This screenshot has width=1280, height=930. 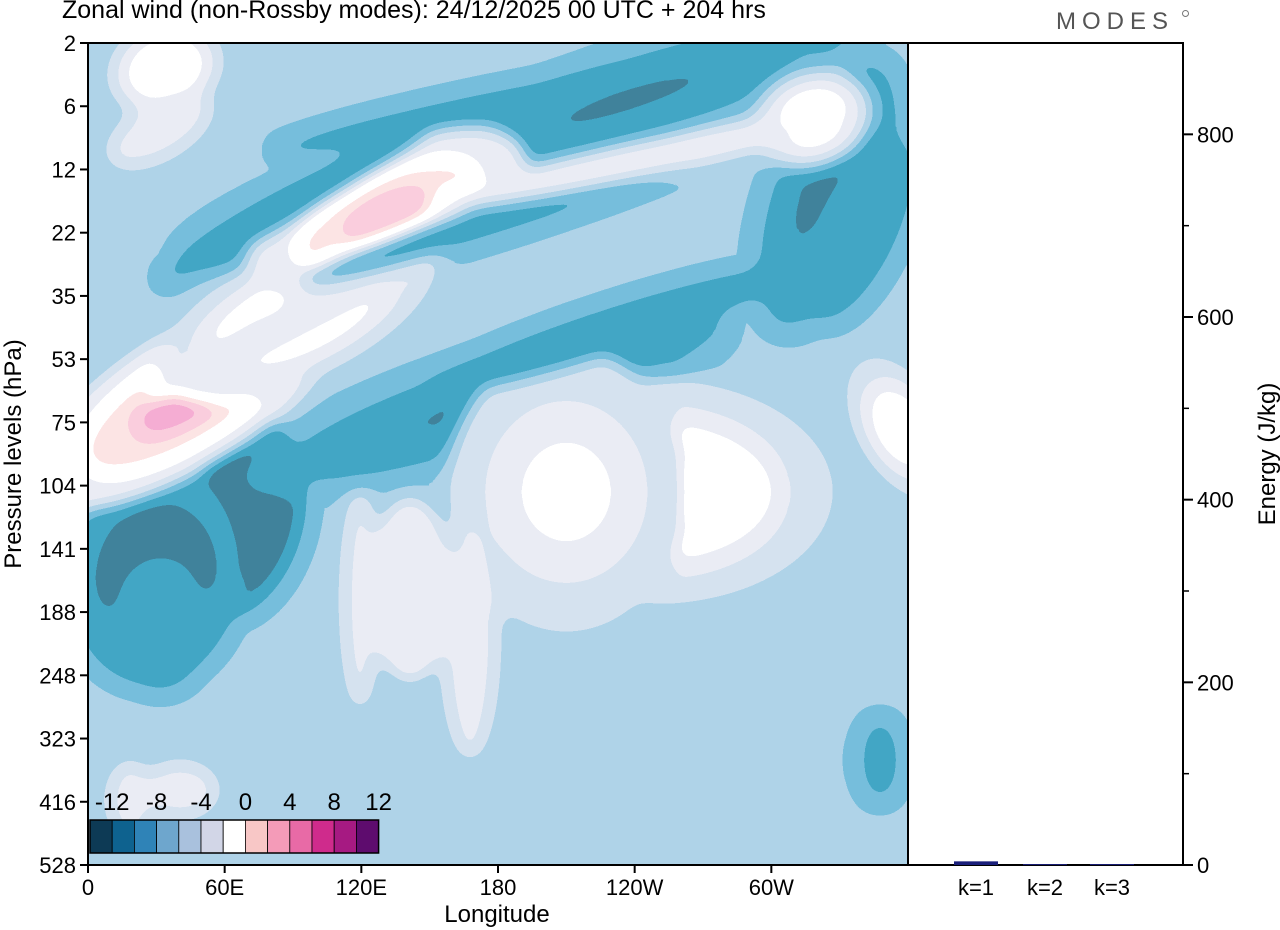 I want to click on y-tick-label: 35, so click(x=64, y=296).